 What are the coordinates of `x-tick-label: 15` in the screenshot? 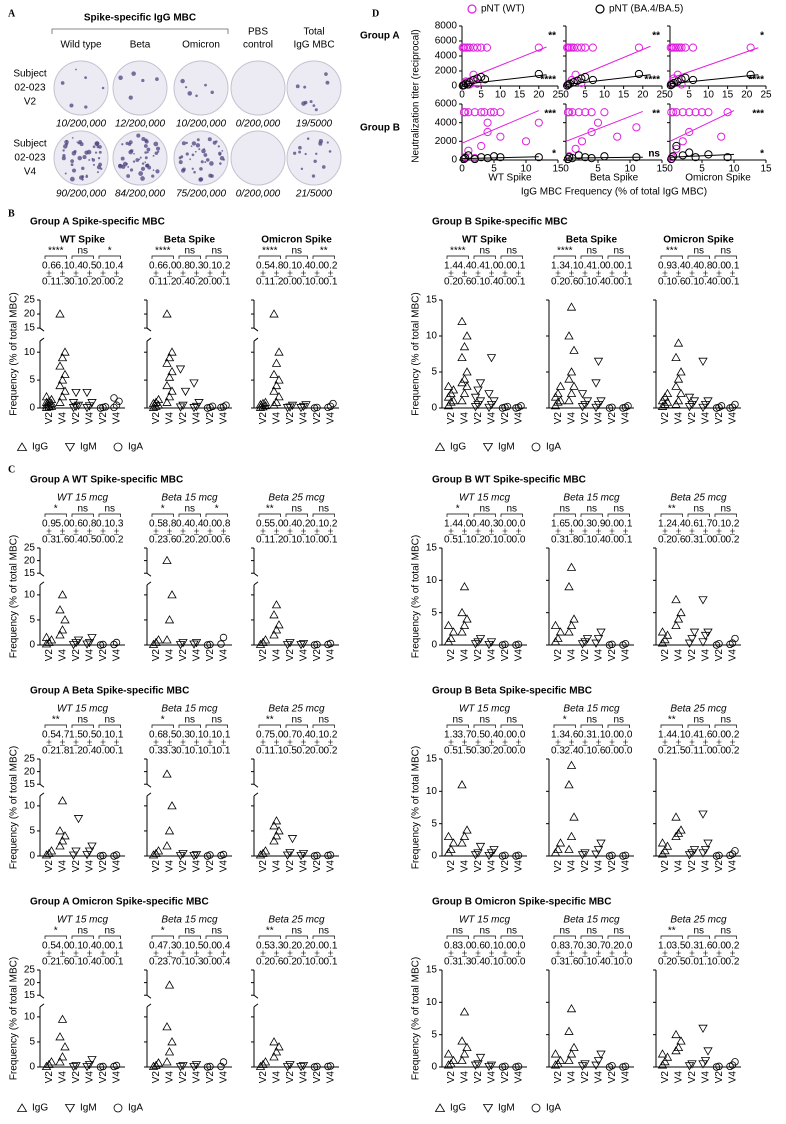 It's located at (728, 95).